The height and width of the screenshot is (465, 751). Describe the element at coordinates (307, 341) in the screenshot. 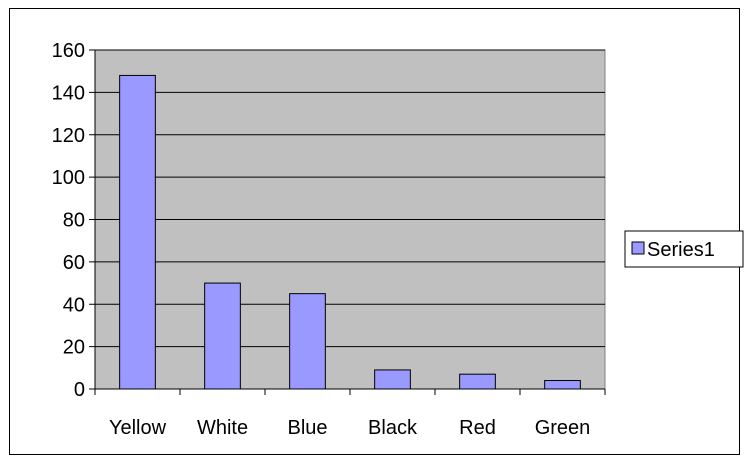

I see `bar-blue` at that location.